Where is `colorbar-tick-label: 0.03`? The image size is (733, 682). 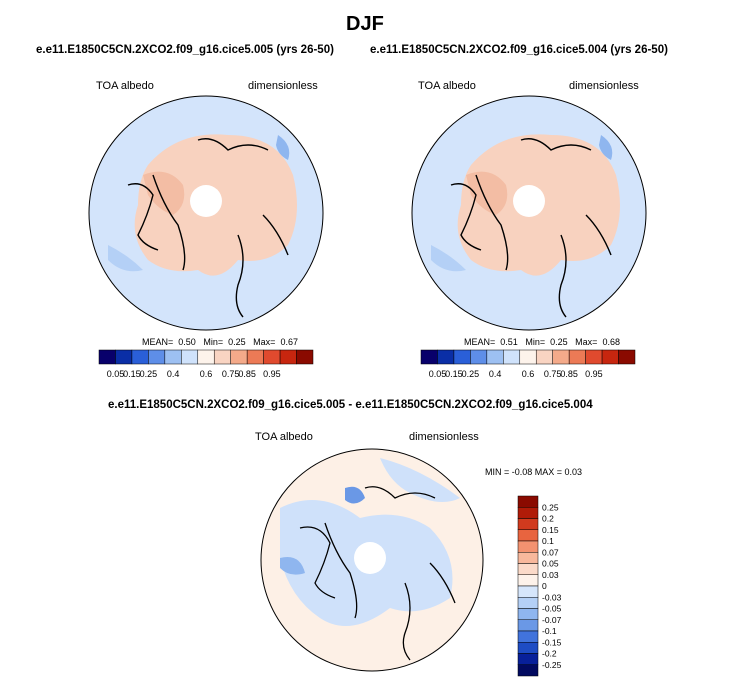 colorbar-tick-label: 0.03 is located at coordinates (550, 575).